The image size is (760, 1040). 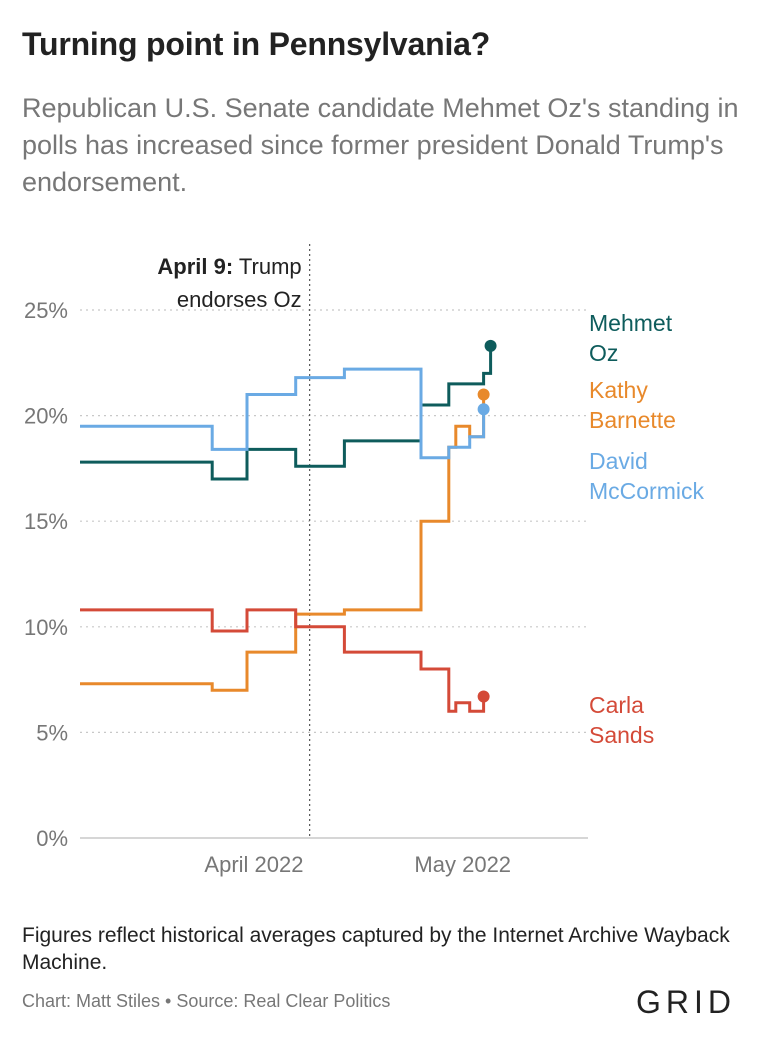 What do you see at coordinates (616, 705) in the screenshot?
I see `series-label: Carla` at bounding box center [616, 705].